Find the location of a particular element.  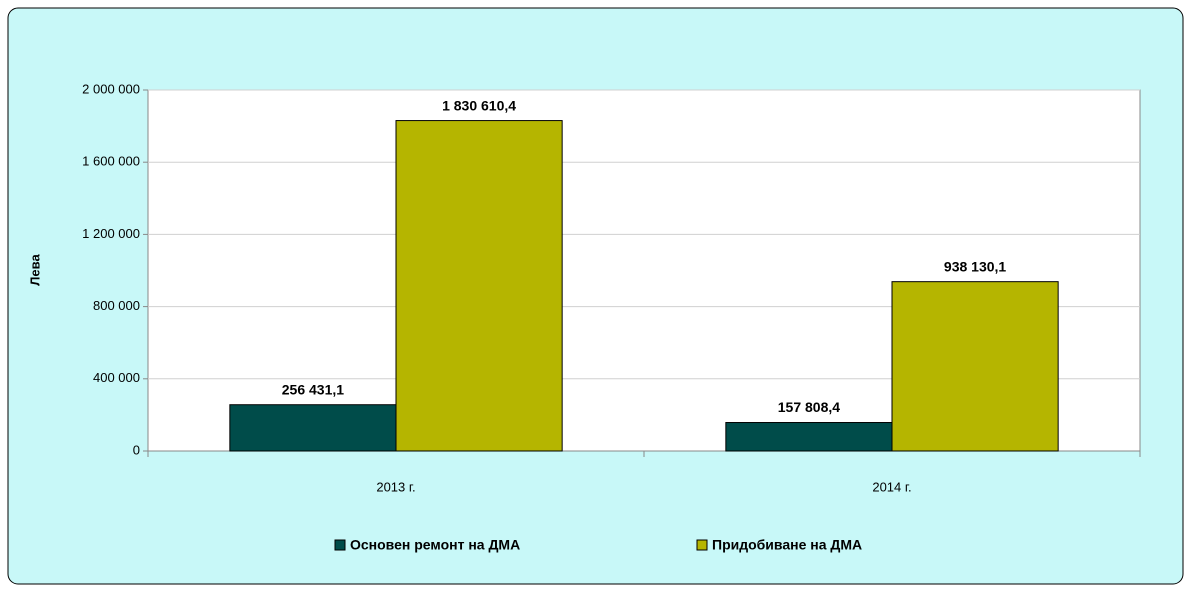

y-tick-label: 1 600 000 is located at coordinates (111, 161).